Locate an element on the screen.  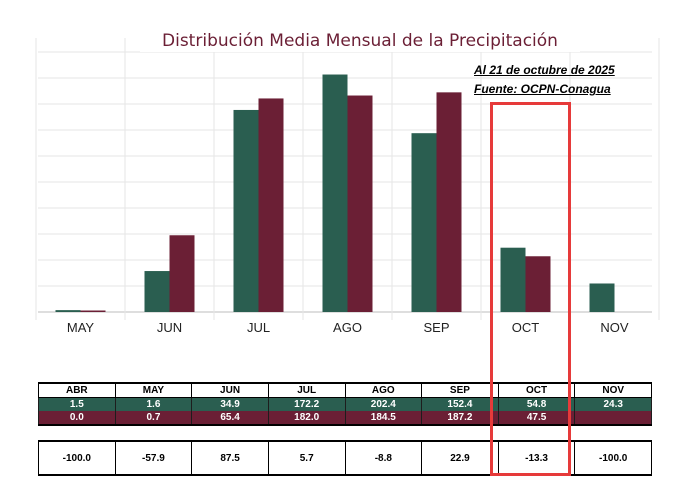
green-cell: 34.9 is located at coordinates (230, 404).